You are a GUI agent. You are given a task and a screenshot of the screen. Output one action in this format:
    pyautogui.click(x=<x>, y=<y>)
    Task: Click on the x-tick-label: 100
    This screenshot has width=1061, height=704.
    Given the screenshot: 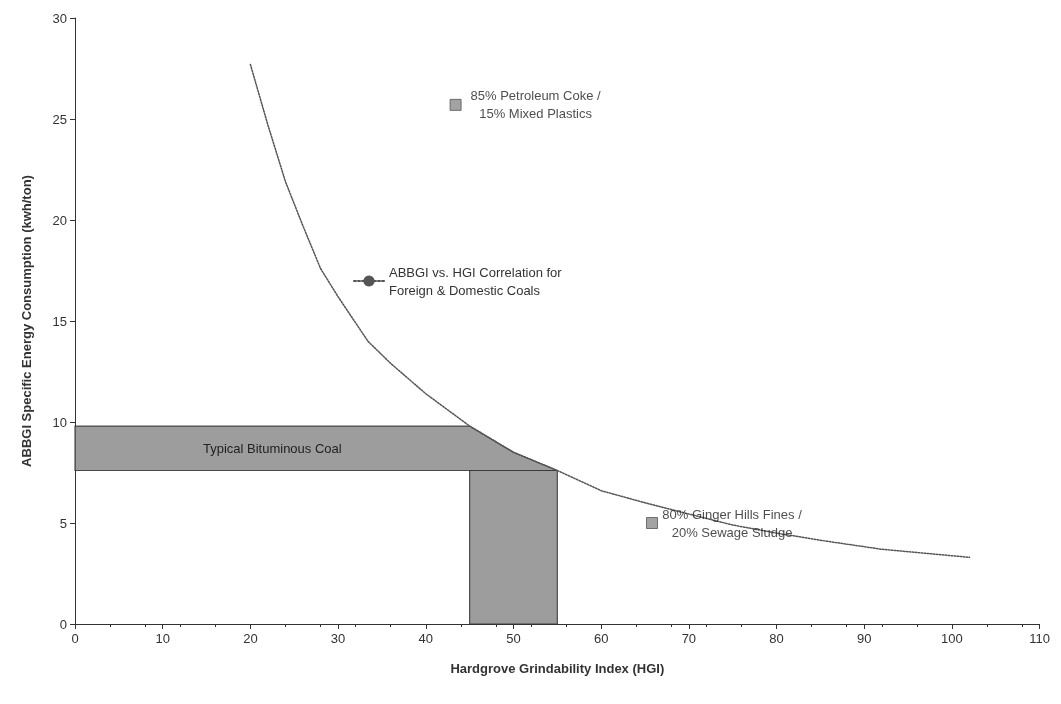 What is the action you would take?
    pyautogui.click(x=952, y=638)
    